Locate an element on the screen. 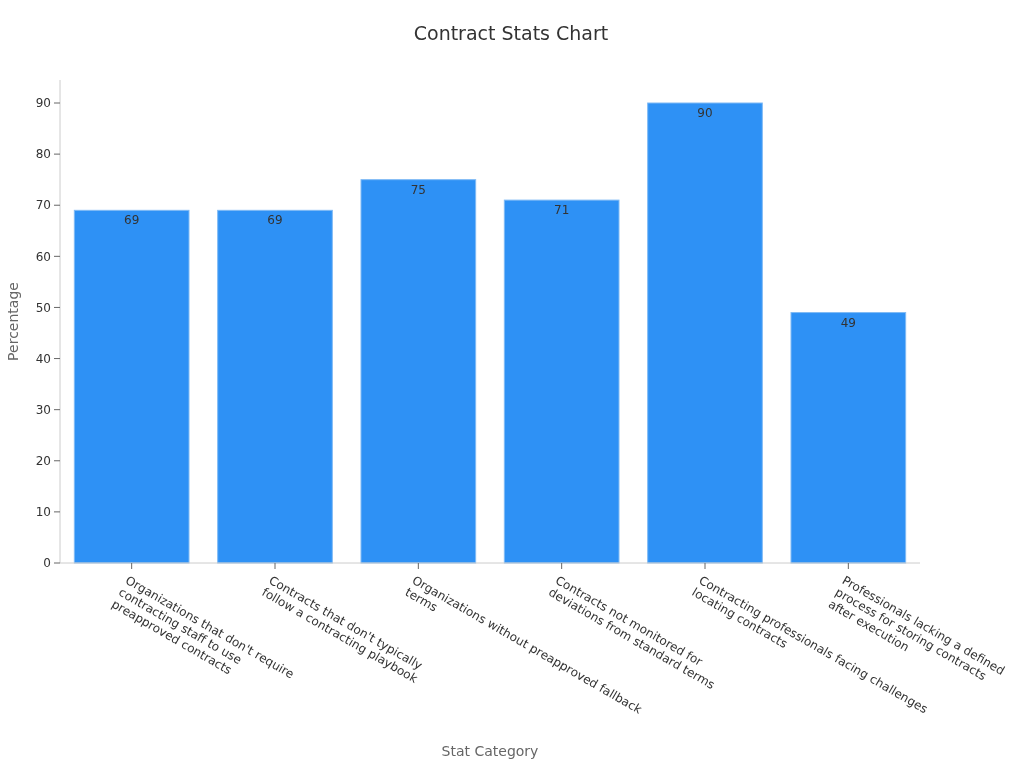  data-label: 90 is located at coordinates (705, 113).